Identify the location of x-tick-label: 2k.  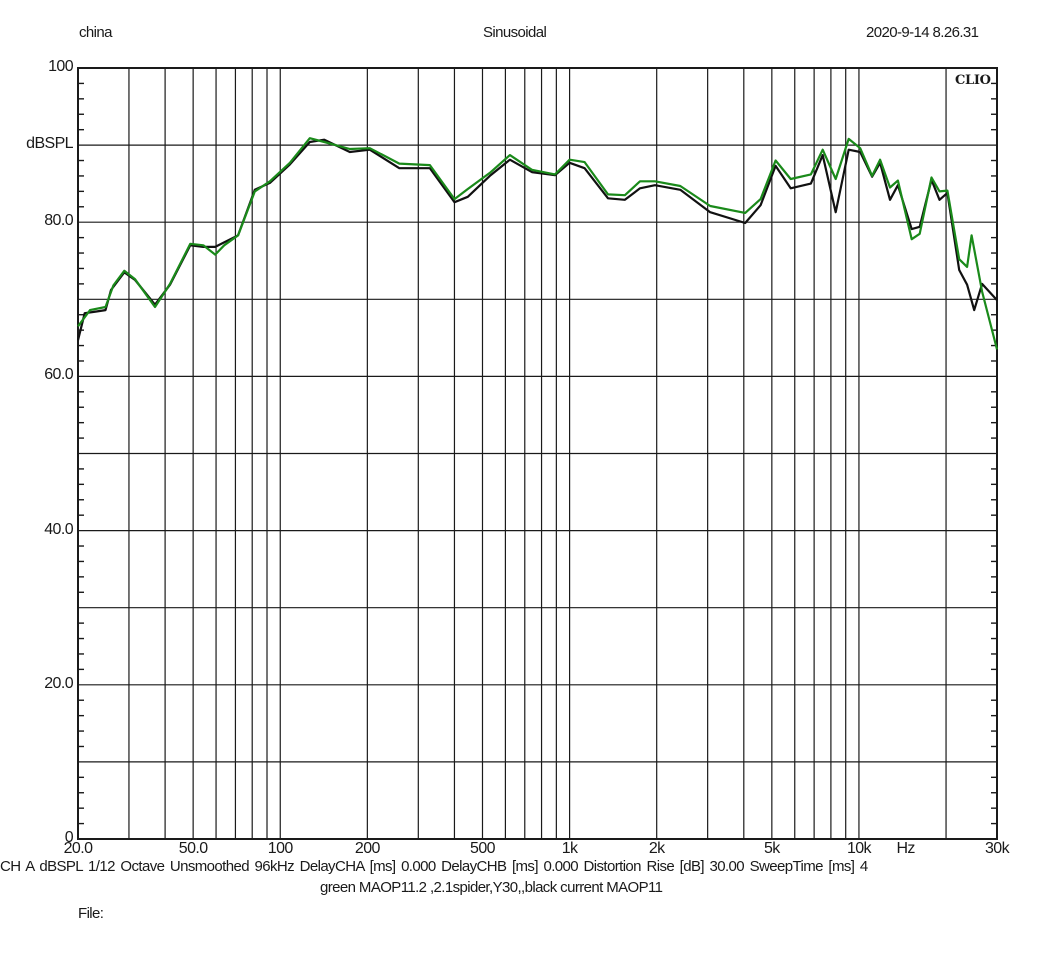
(656, 848).